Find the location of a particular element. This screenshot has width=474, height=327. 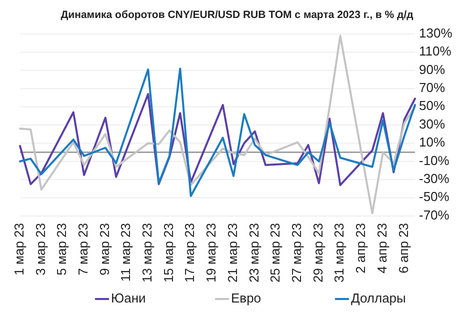

y-tick-label: 110% is located at coordinates (435, 51).